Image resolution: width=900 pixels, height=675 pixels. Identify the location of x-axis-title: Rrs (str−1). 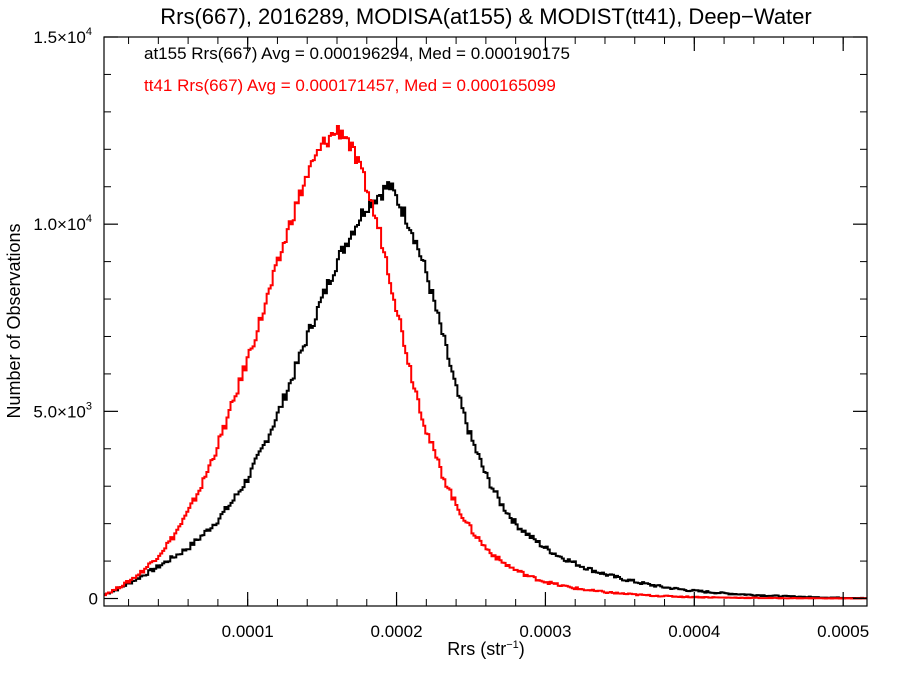
(486, 649).